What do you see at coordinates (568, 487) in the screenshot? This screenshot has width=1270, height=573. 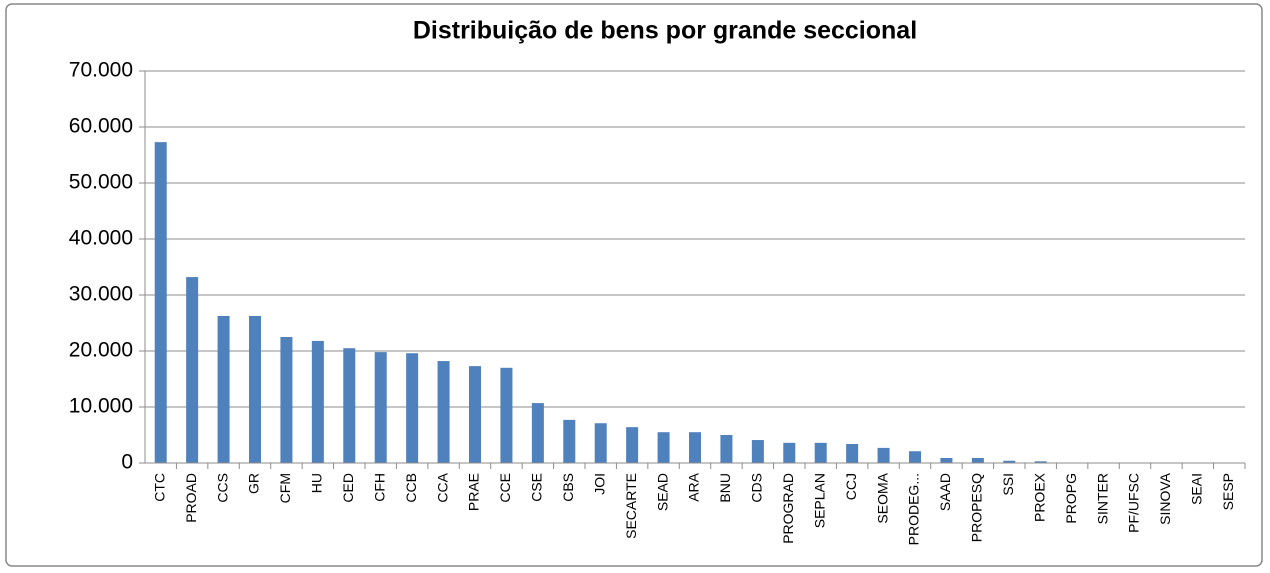 I see `x-tick-label: CBS` at bounding box center [568, 487].